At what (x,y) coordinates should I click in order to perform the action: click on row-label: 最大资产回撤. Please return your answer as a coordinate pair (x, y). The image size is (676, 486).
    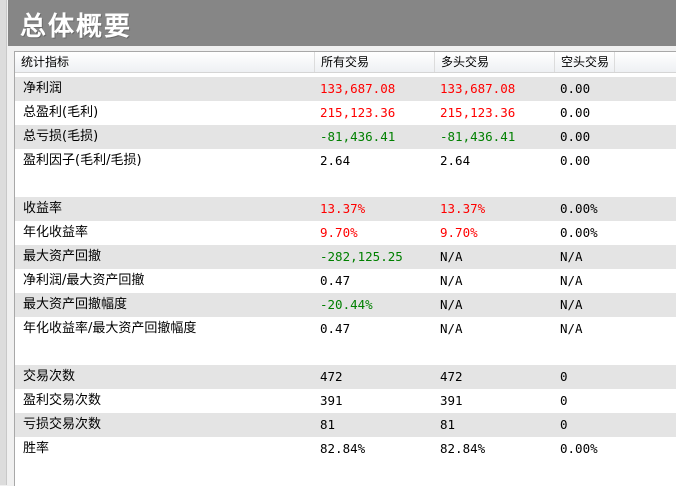
    Looking at the image, I should click on (62, 256).